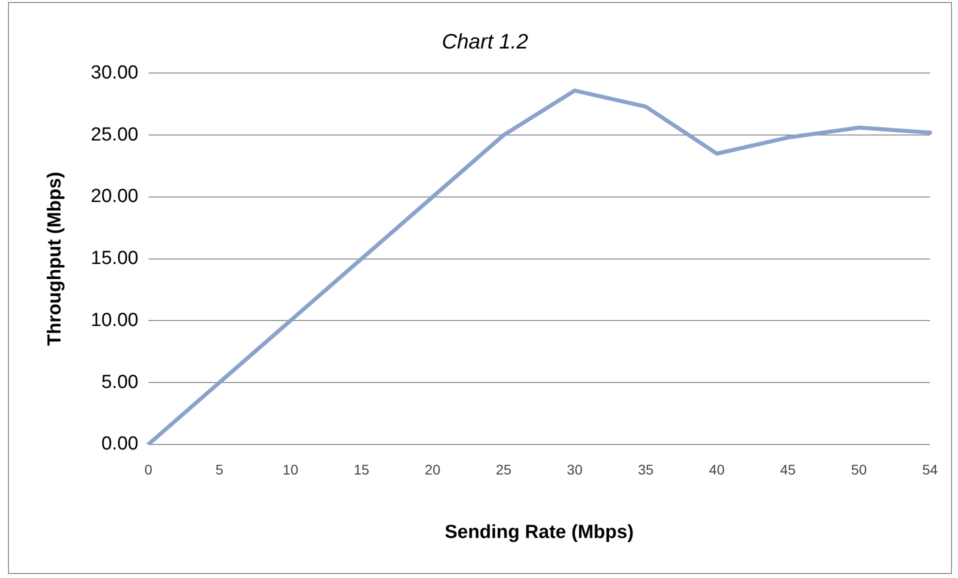  I want to click on y-tick-label: 5.00, so click(119, 382).